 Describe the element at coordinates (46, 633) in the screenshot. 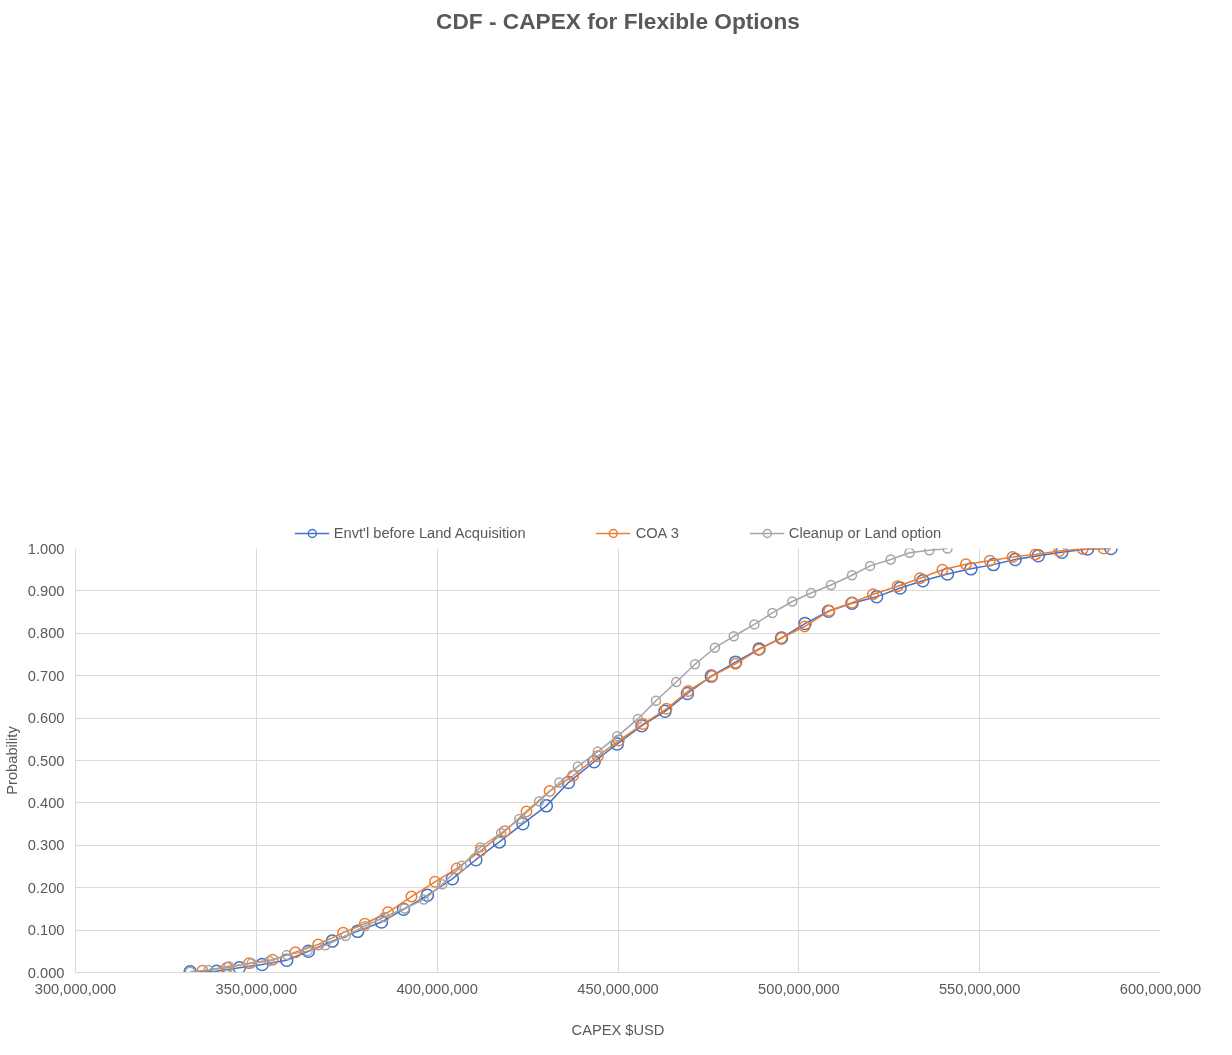

I see `y-tick-label: 0.800` at that location.